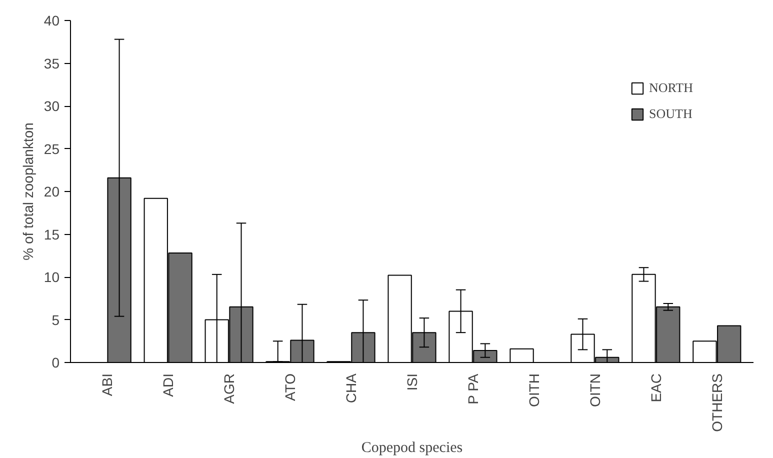 This screenshot has width=773, height=458. I want to click on legend-label: NORTH, so click(671, 88).